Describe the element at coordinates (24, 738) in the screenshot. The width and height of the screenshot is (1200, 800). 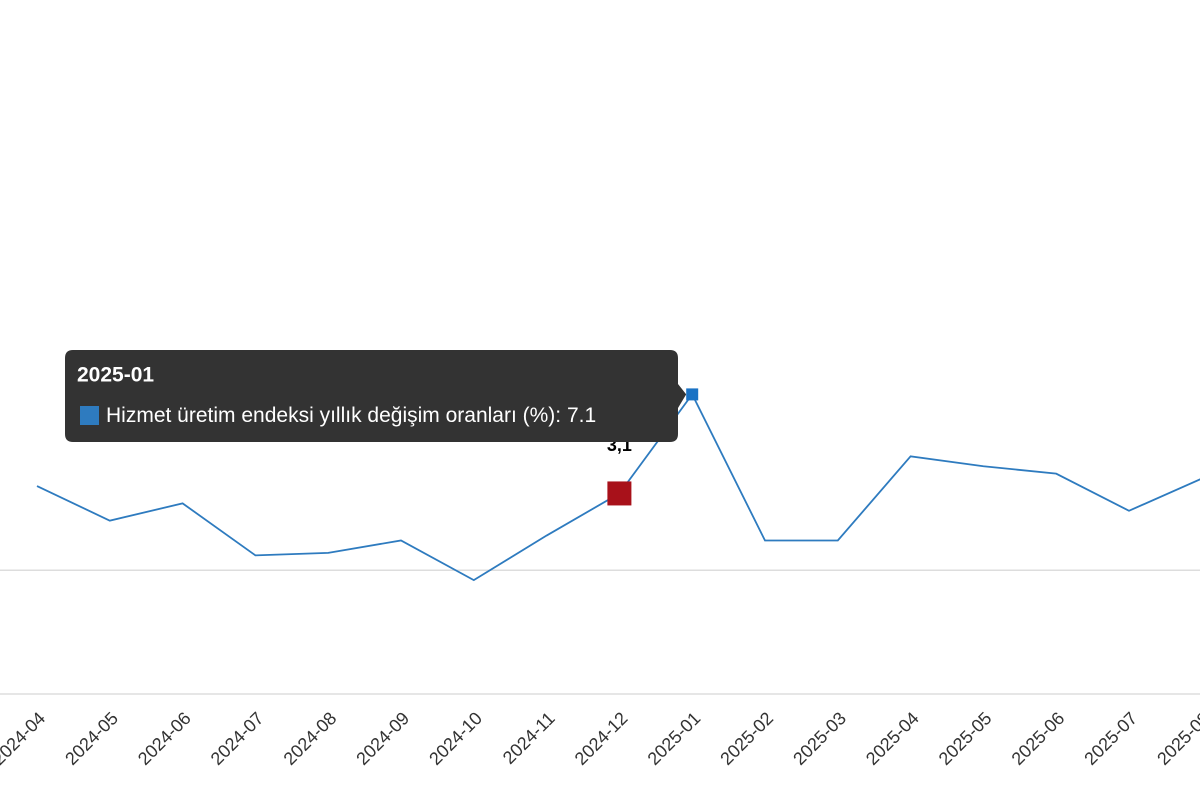
I see `x-tick-label: 2024-04` at that location.